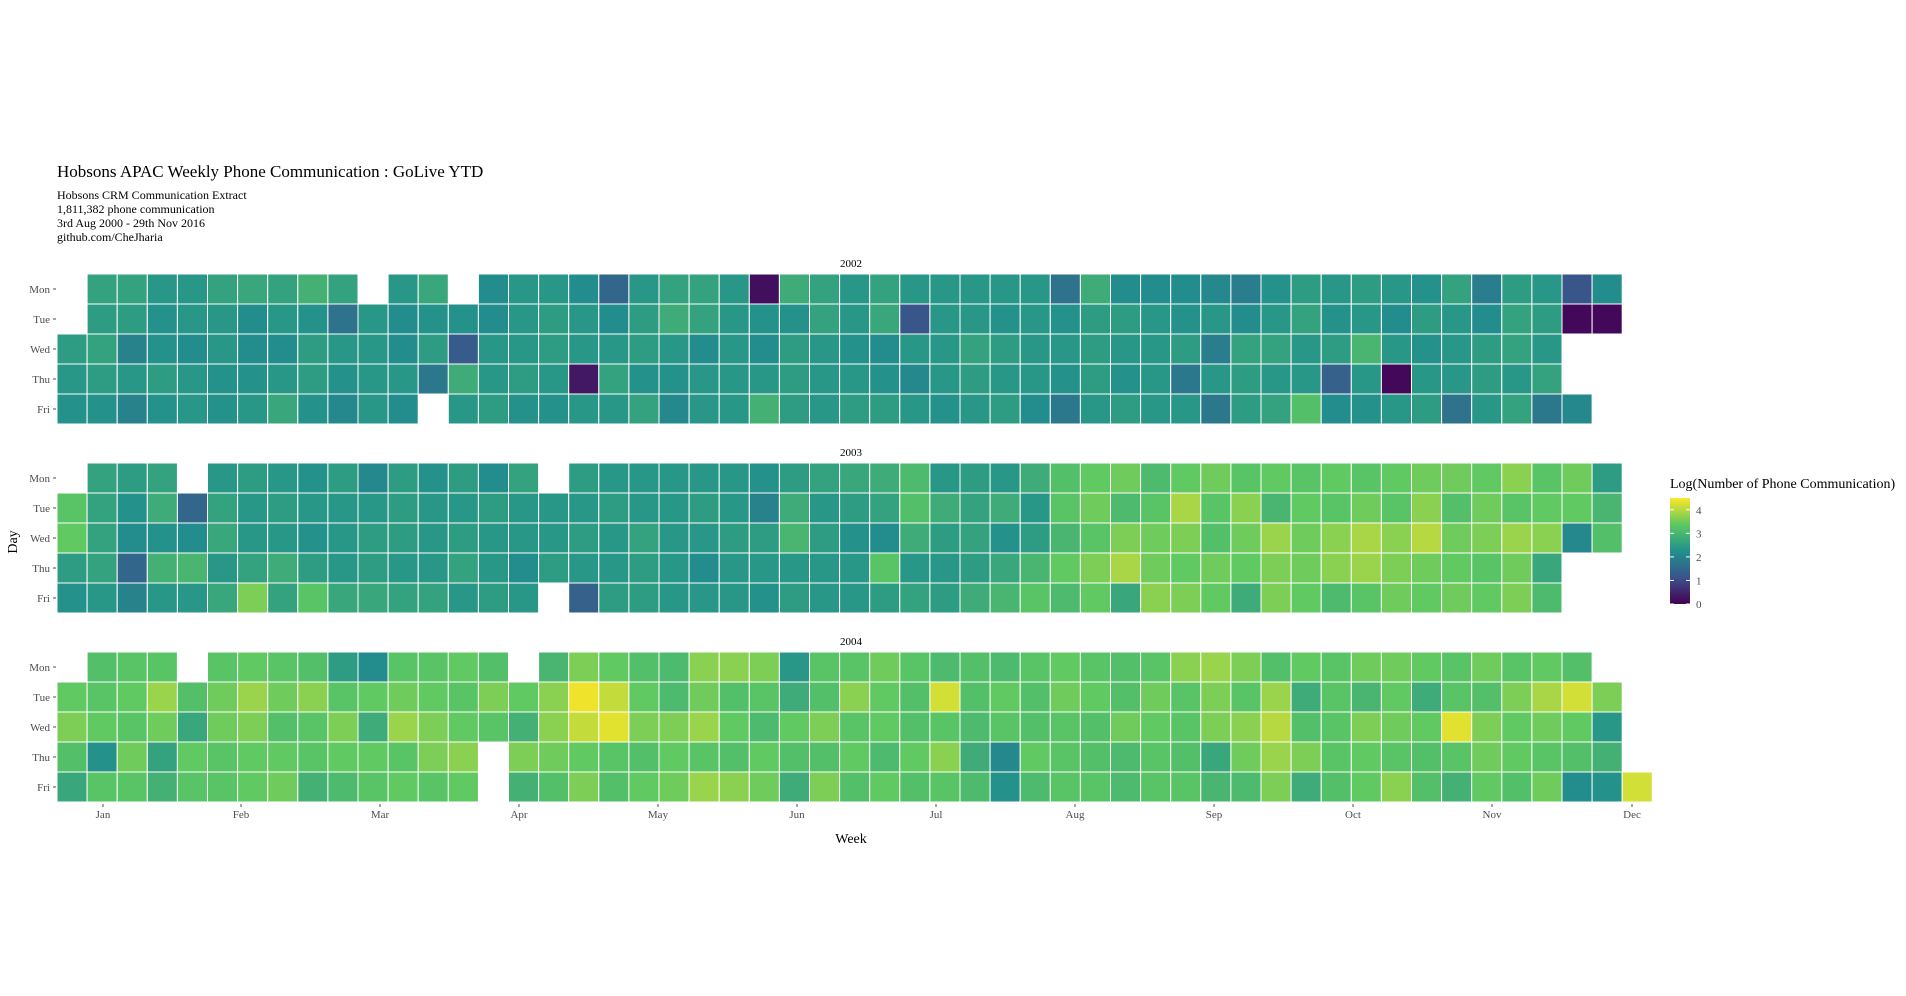  I want to click on month-label: May, so click(658, 815).